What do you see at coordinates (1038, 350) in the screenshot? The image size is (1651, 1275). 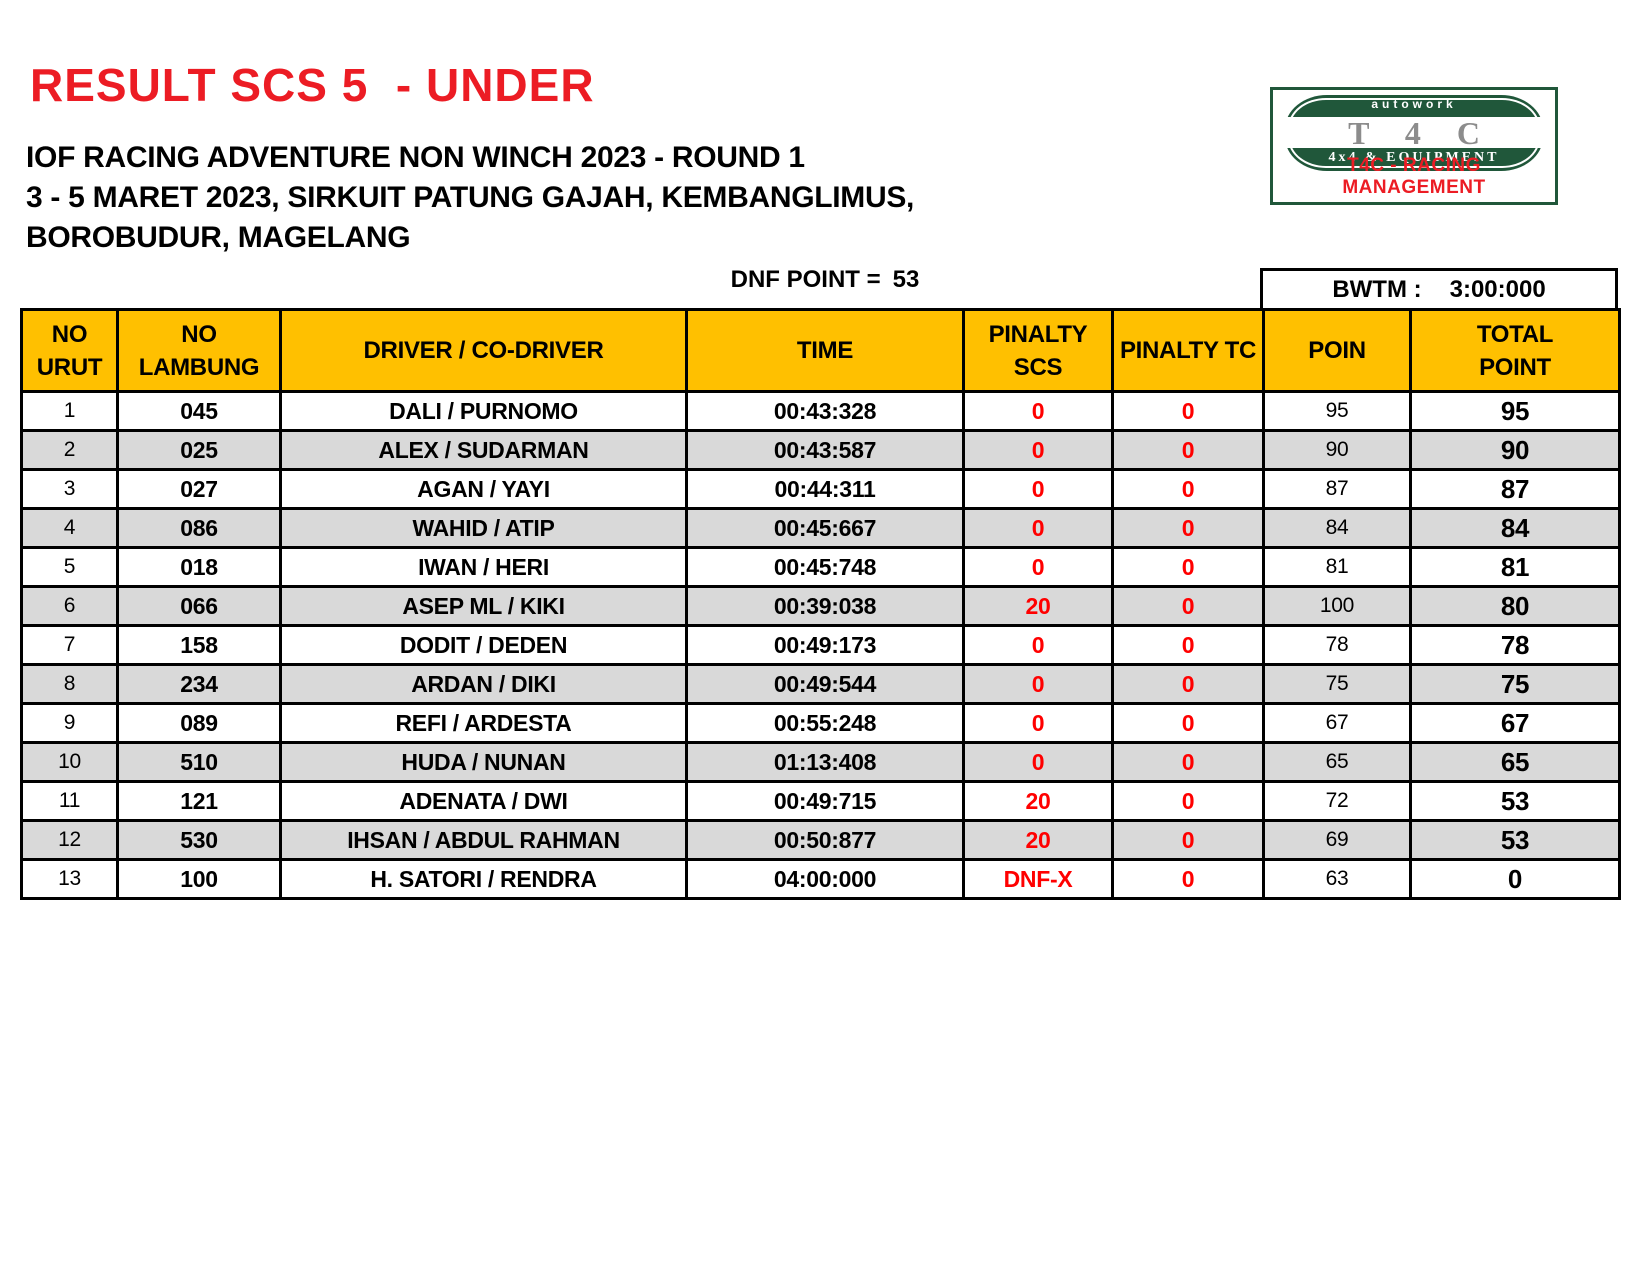 I see `header-cell-pinalty_scs: PINALTY SCS` at bounding box center [1038, 350].